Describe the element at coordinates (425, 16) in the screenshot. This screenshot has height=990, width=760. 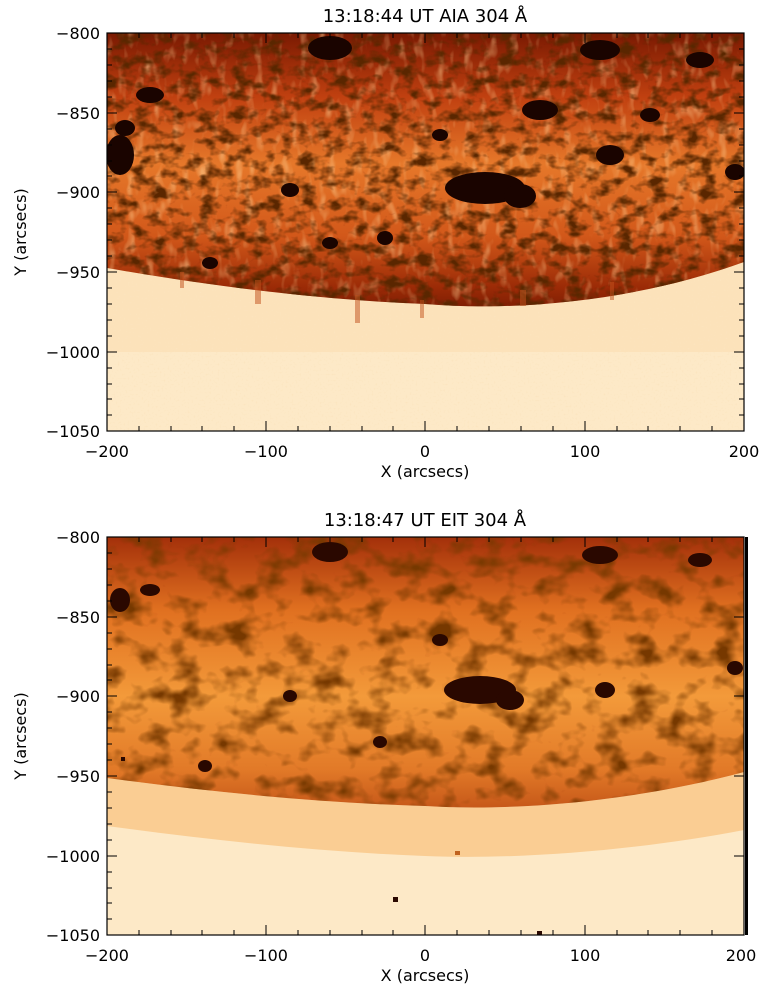
I see `panel-title: 13:18:44 UT AIA 304 Å` at that location.